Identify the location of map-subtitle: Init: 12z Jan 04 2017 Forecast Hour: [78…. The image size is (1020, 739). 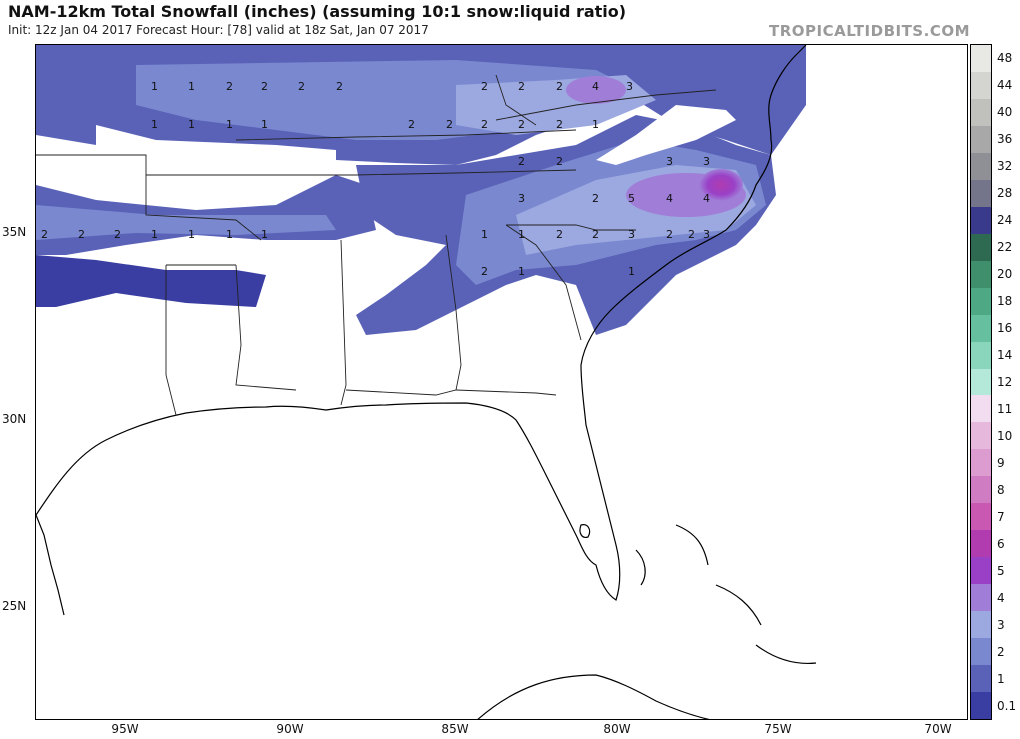
(218, 30).